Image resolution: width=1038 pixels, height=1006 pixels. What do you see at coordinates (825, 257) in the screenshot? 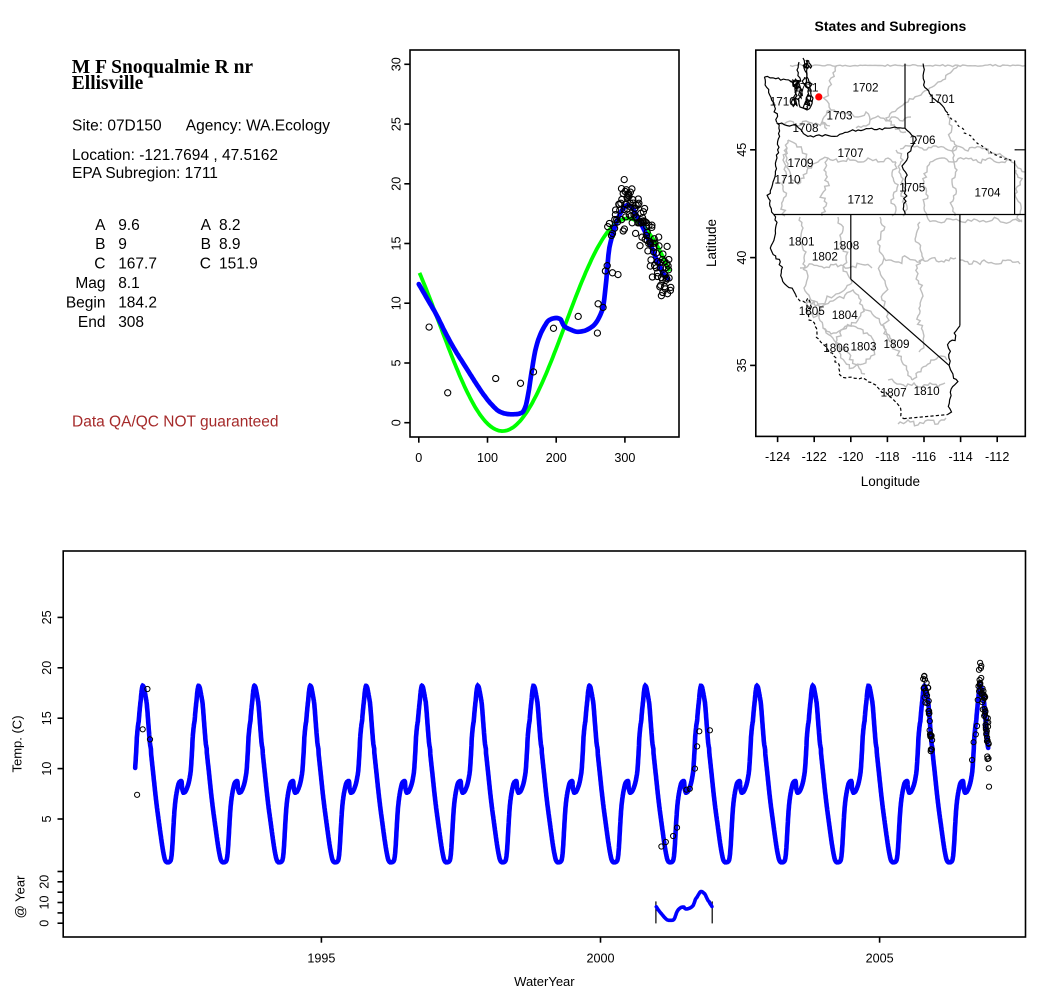
I see `svg-text: 1802` at bounding box center [825, 257].